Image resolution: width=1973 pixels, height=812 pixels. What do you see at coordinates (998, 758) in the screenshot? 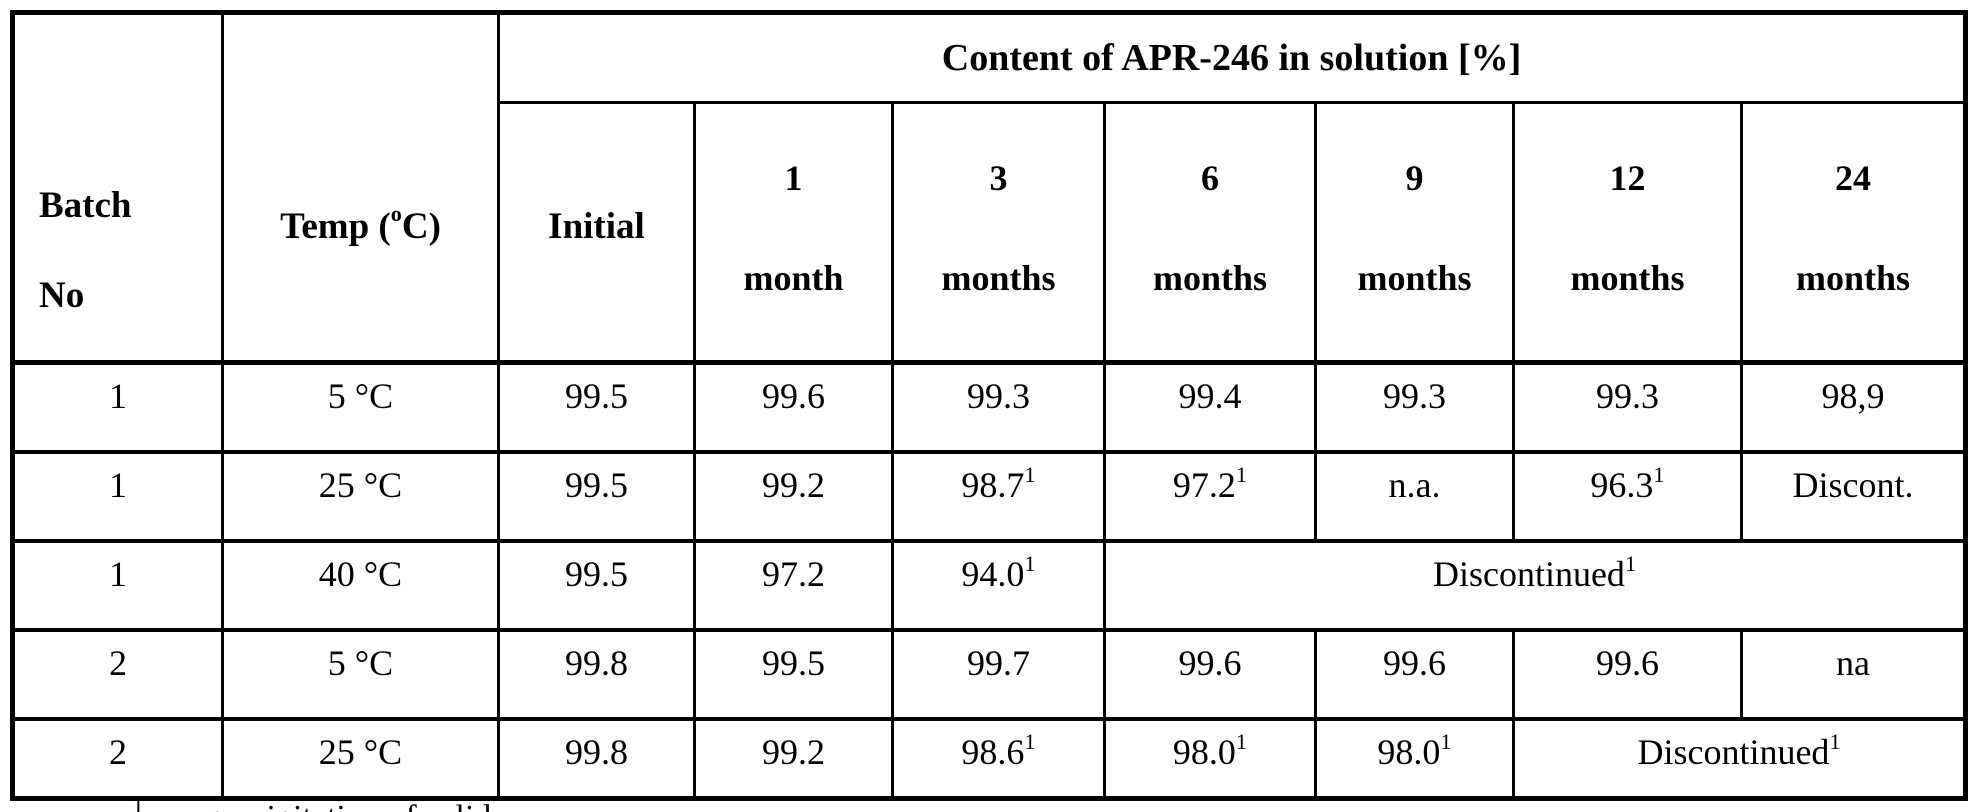
I see `value-cell: 98.61` at bounding box center [998, 758].